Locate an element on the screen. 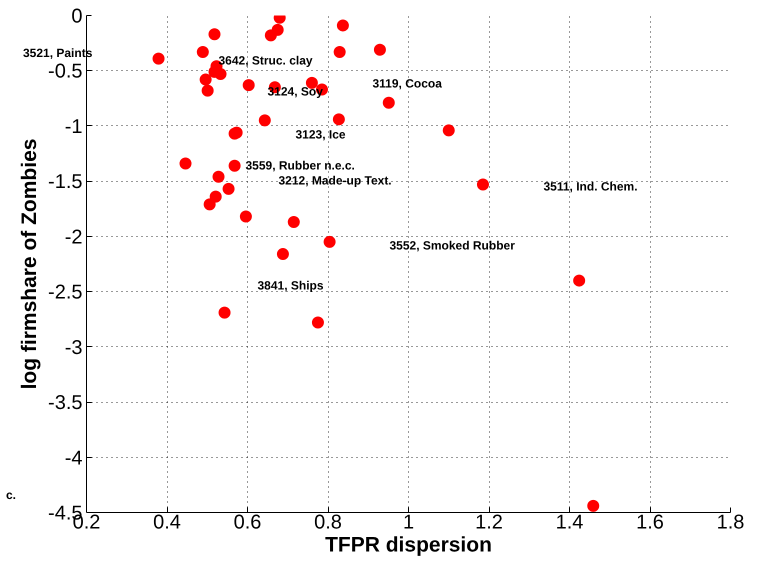 The height and width of the screenshot is (578, 766). y-tick-label: 0 is located at coordinates (76, 17).